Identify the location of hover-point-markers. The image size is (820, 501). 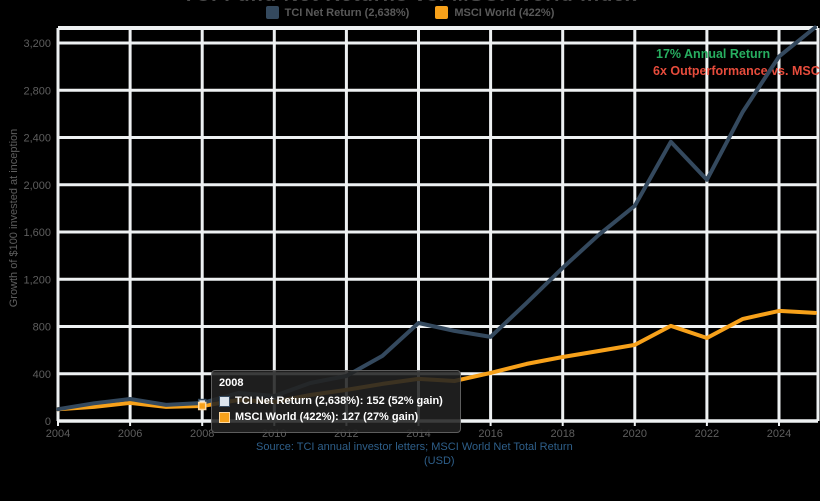
(202, 404).